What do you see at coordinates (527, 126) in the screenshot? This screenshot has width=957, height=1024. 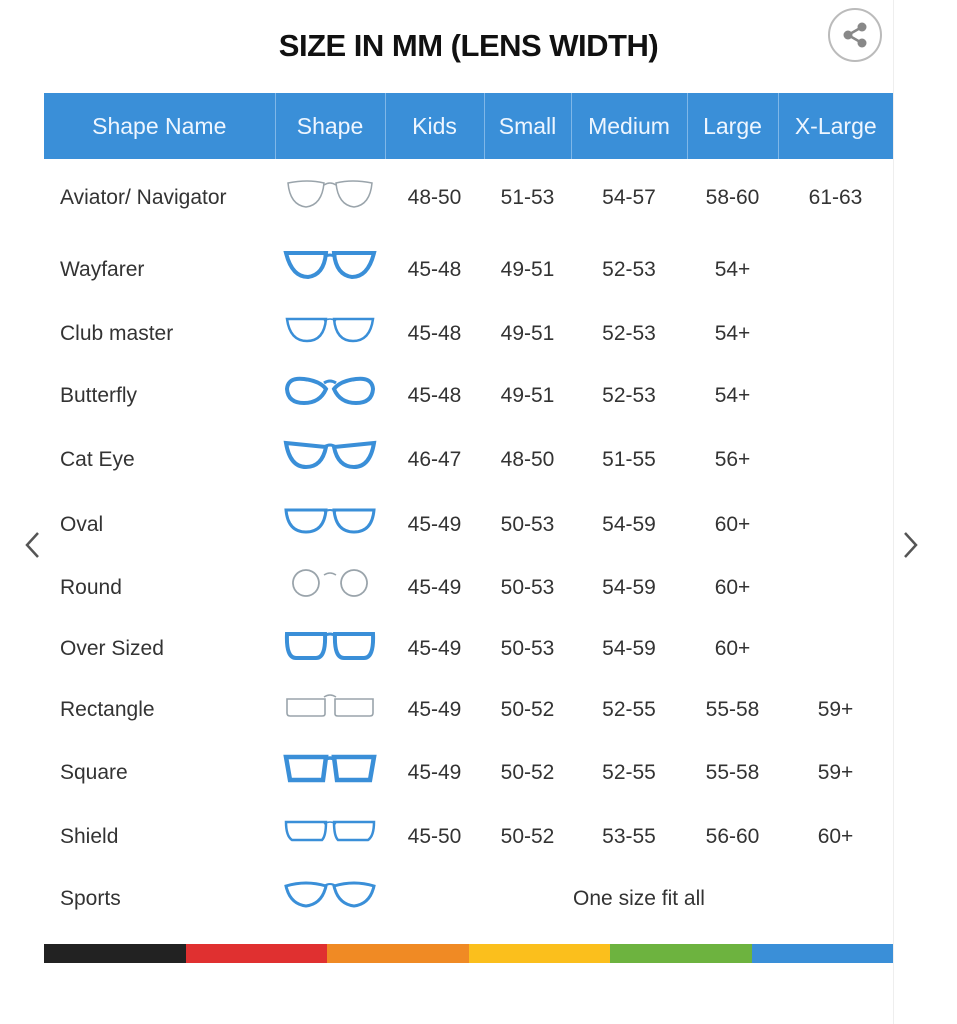 I see `column-header: Small` at bounding box center [527, 126].